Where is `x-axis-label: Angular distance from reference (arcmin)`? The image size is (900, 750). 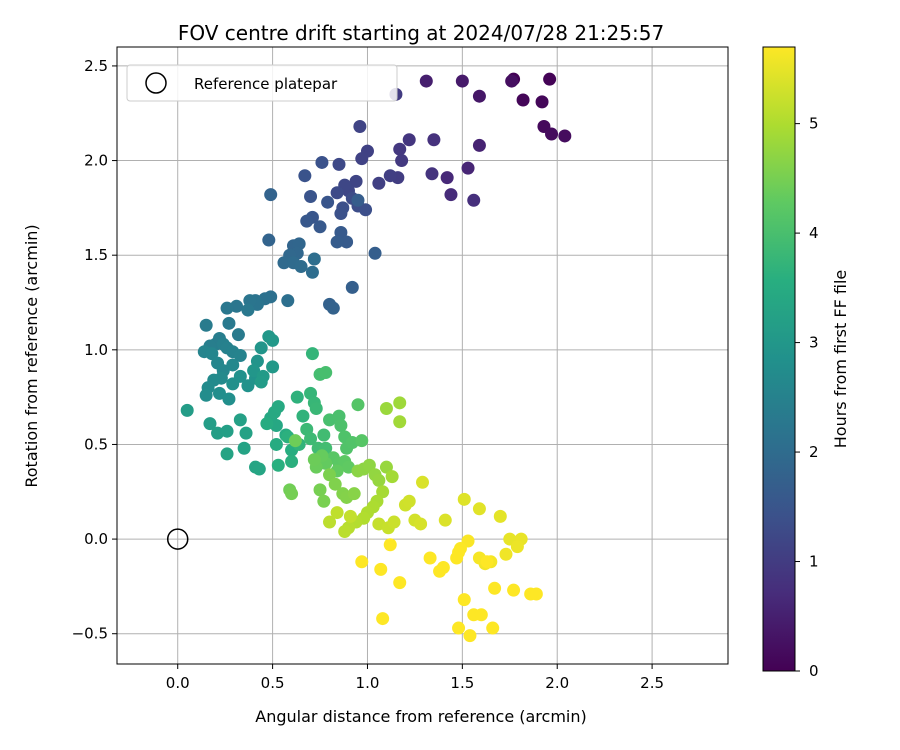 x-axis-label: Angular distance from reference (arcmin) is located at coordinates (420, 716).